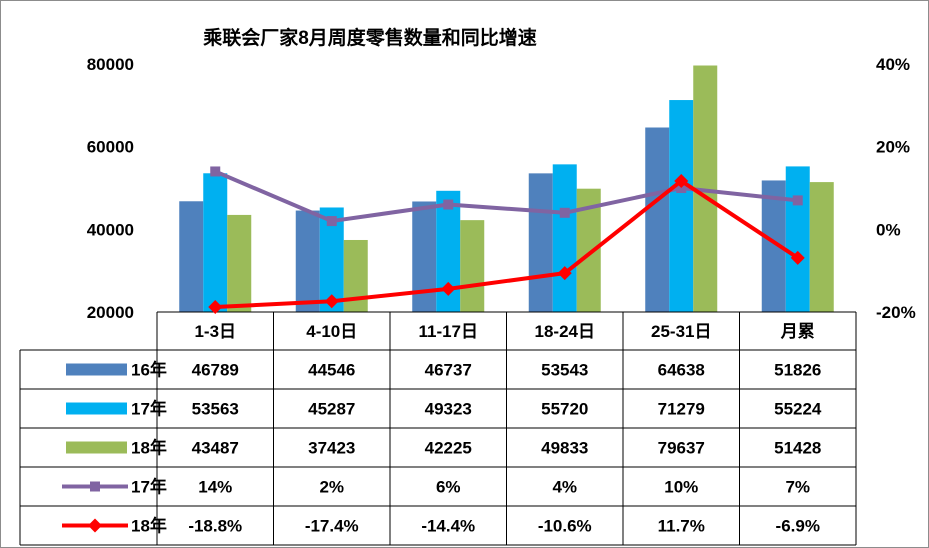 The image size is (929, 548). I want to click on y-right-tick-label: 20%, so click(893, 147).